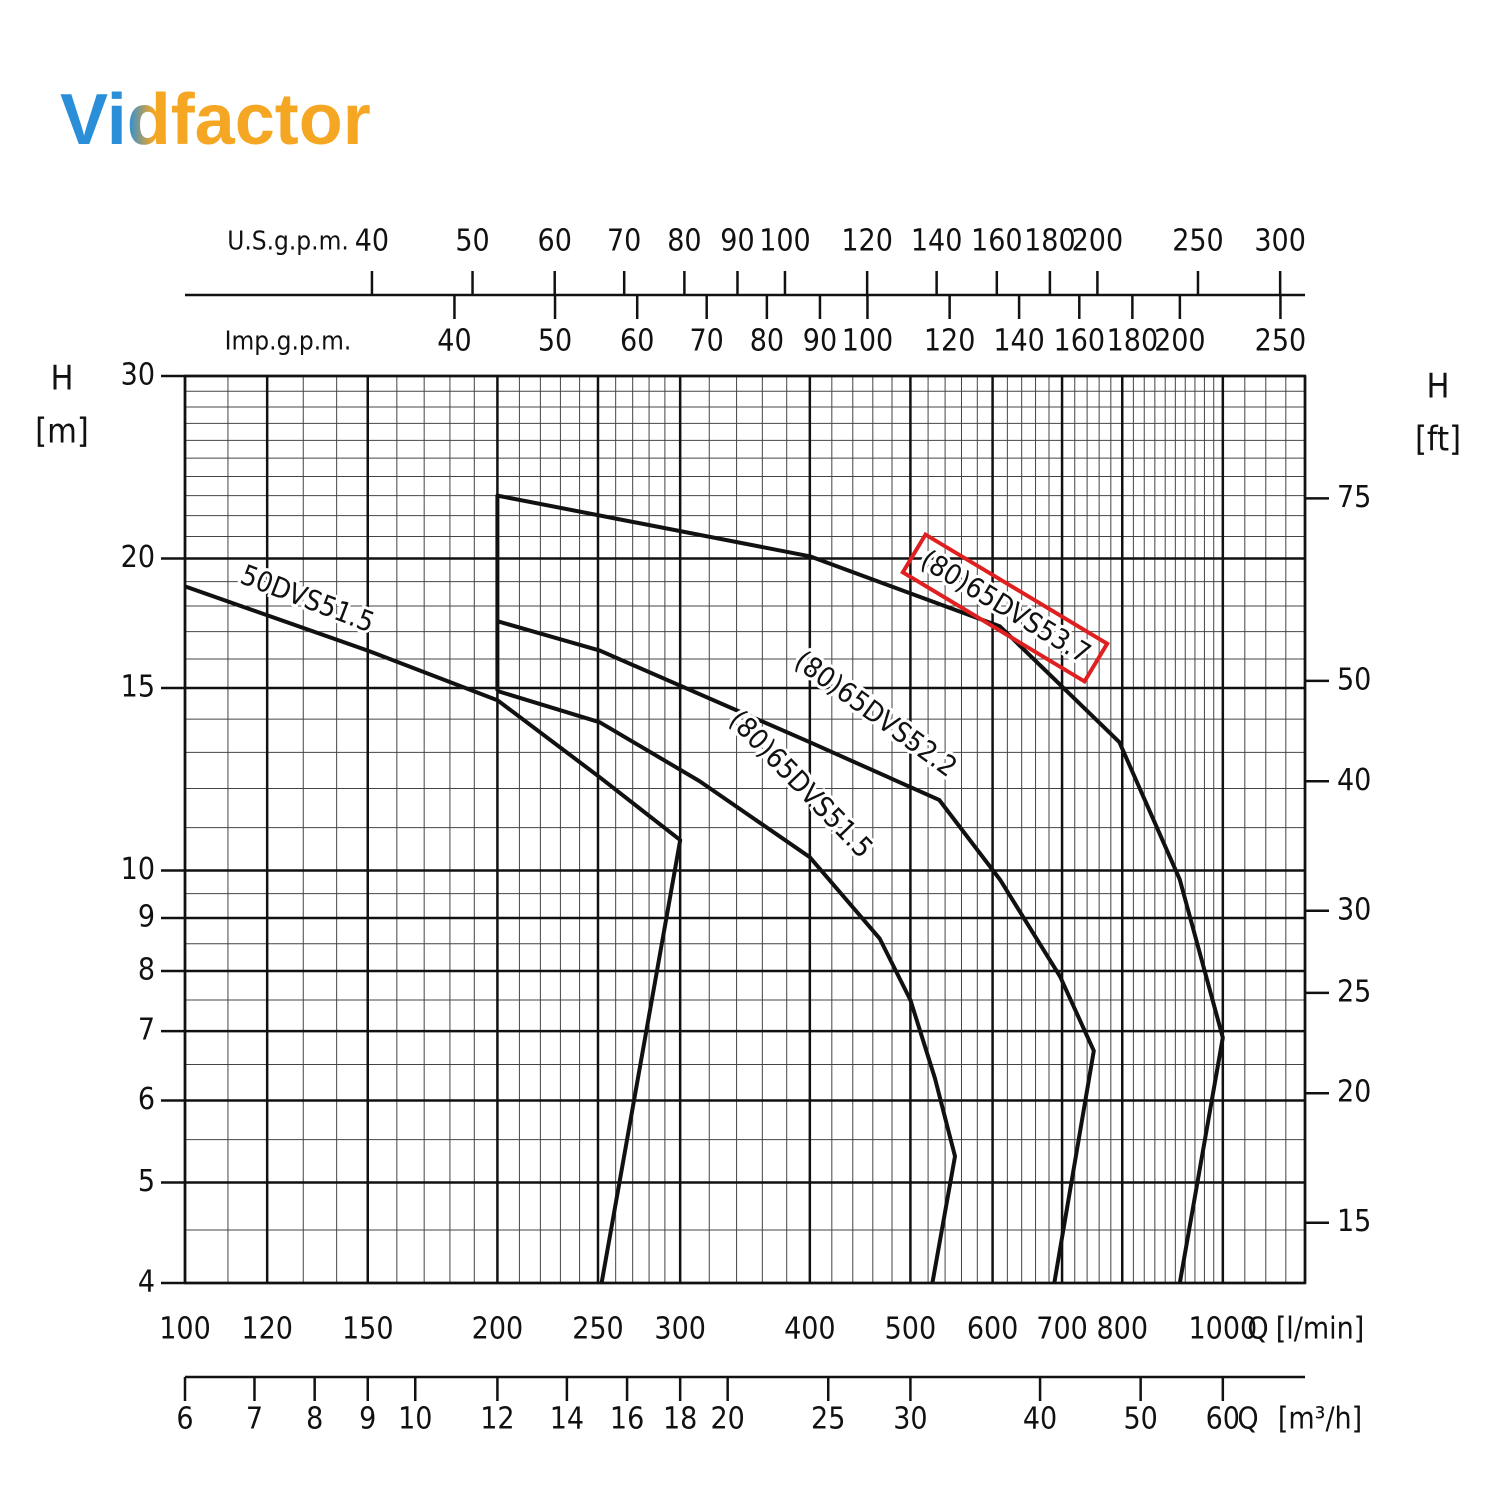  Describe the element at coordinates (146, 1099) in the screenshot. I see `y-tick-label: 6` at that location.